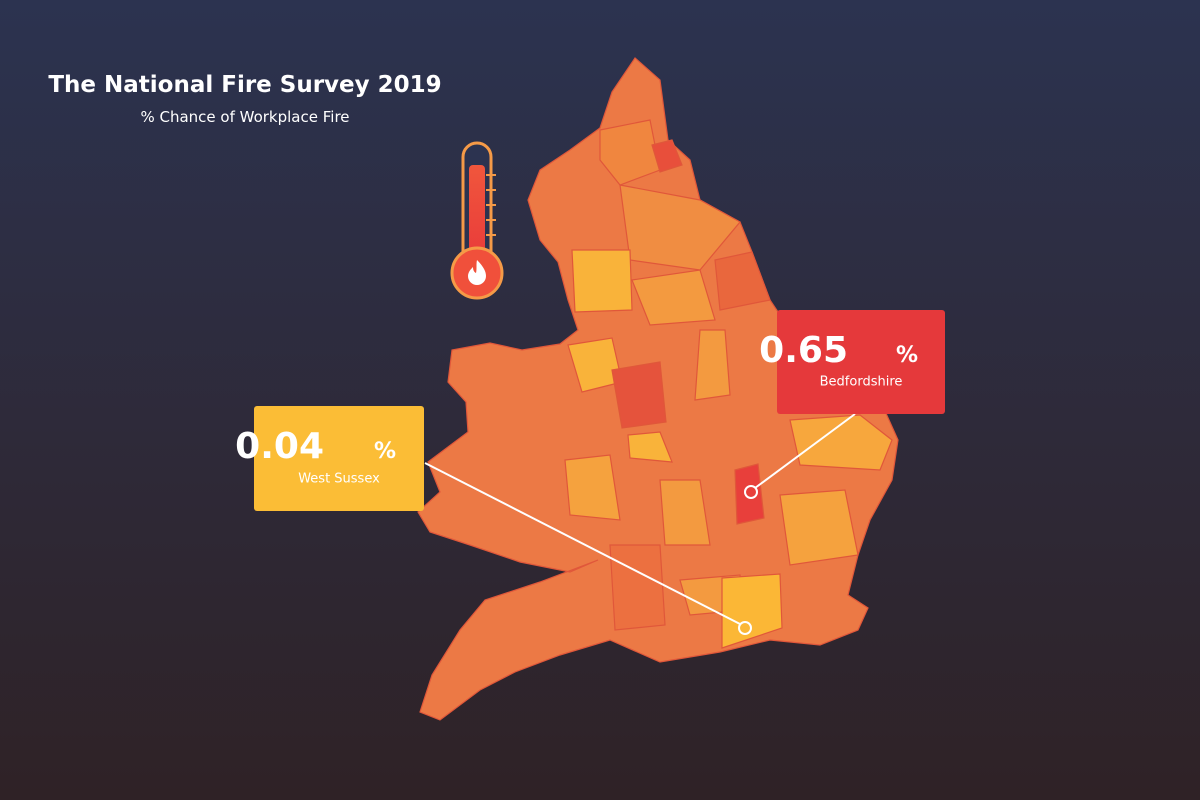 This screenshot has width=1200, height=800. Describe the element at coordinates (852, 362) in the screenshot. I see `callout: 0.65 % Bedfordshire` at that location.